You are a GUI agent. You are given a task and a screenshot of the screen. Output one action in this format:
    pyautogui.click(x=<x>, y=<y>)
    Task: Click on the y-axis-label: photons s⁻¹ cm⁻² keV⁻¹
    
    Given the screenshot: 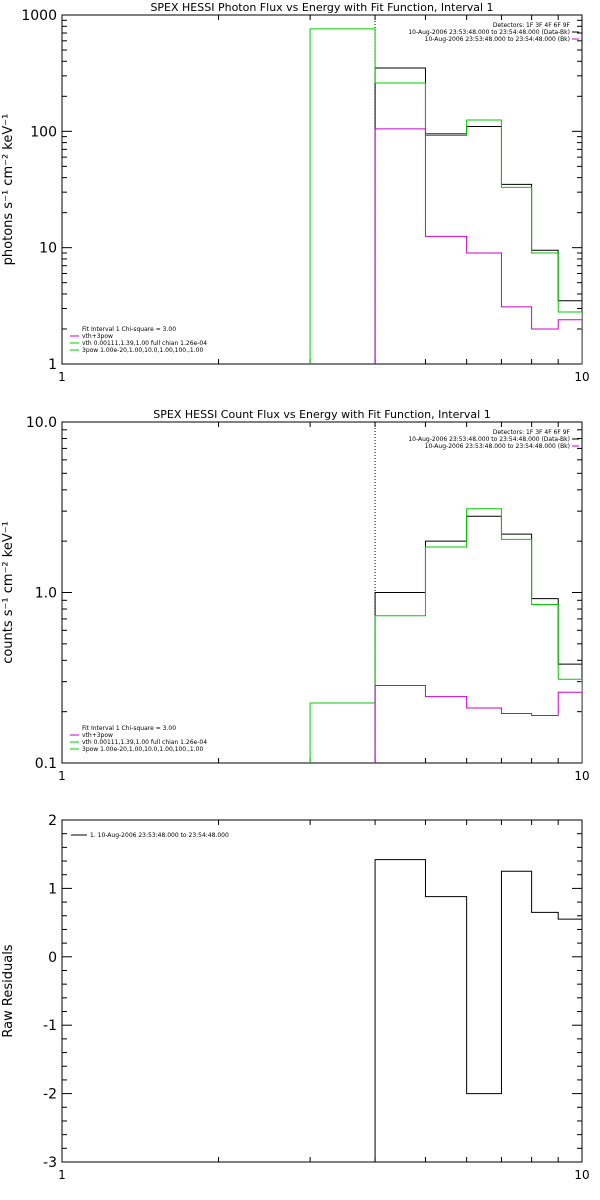 What is the action you would take?
    pyautogui.click(x=8, y=190)
    